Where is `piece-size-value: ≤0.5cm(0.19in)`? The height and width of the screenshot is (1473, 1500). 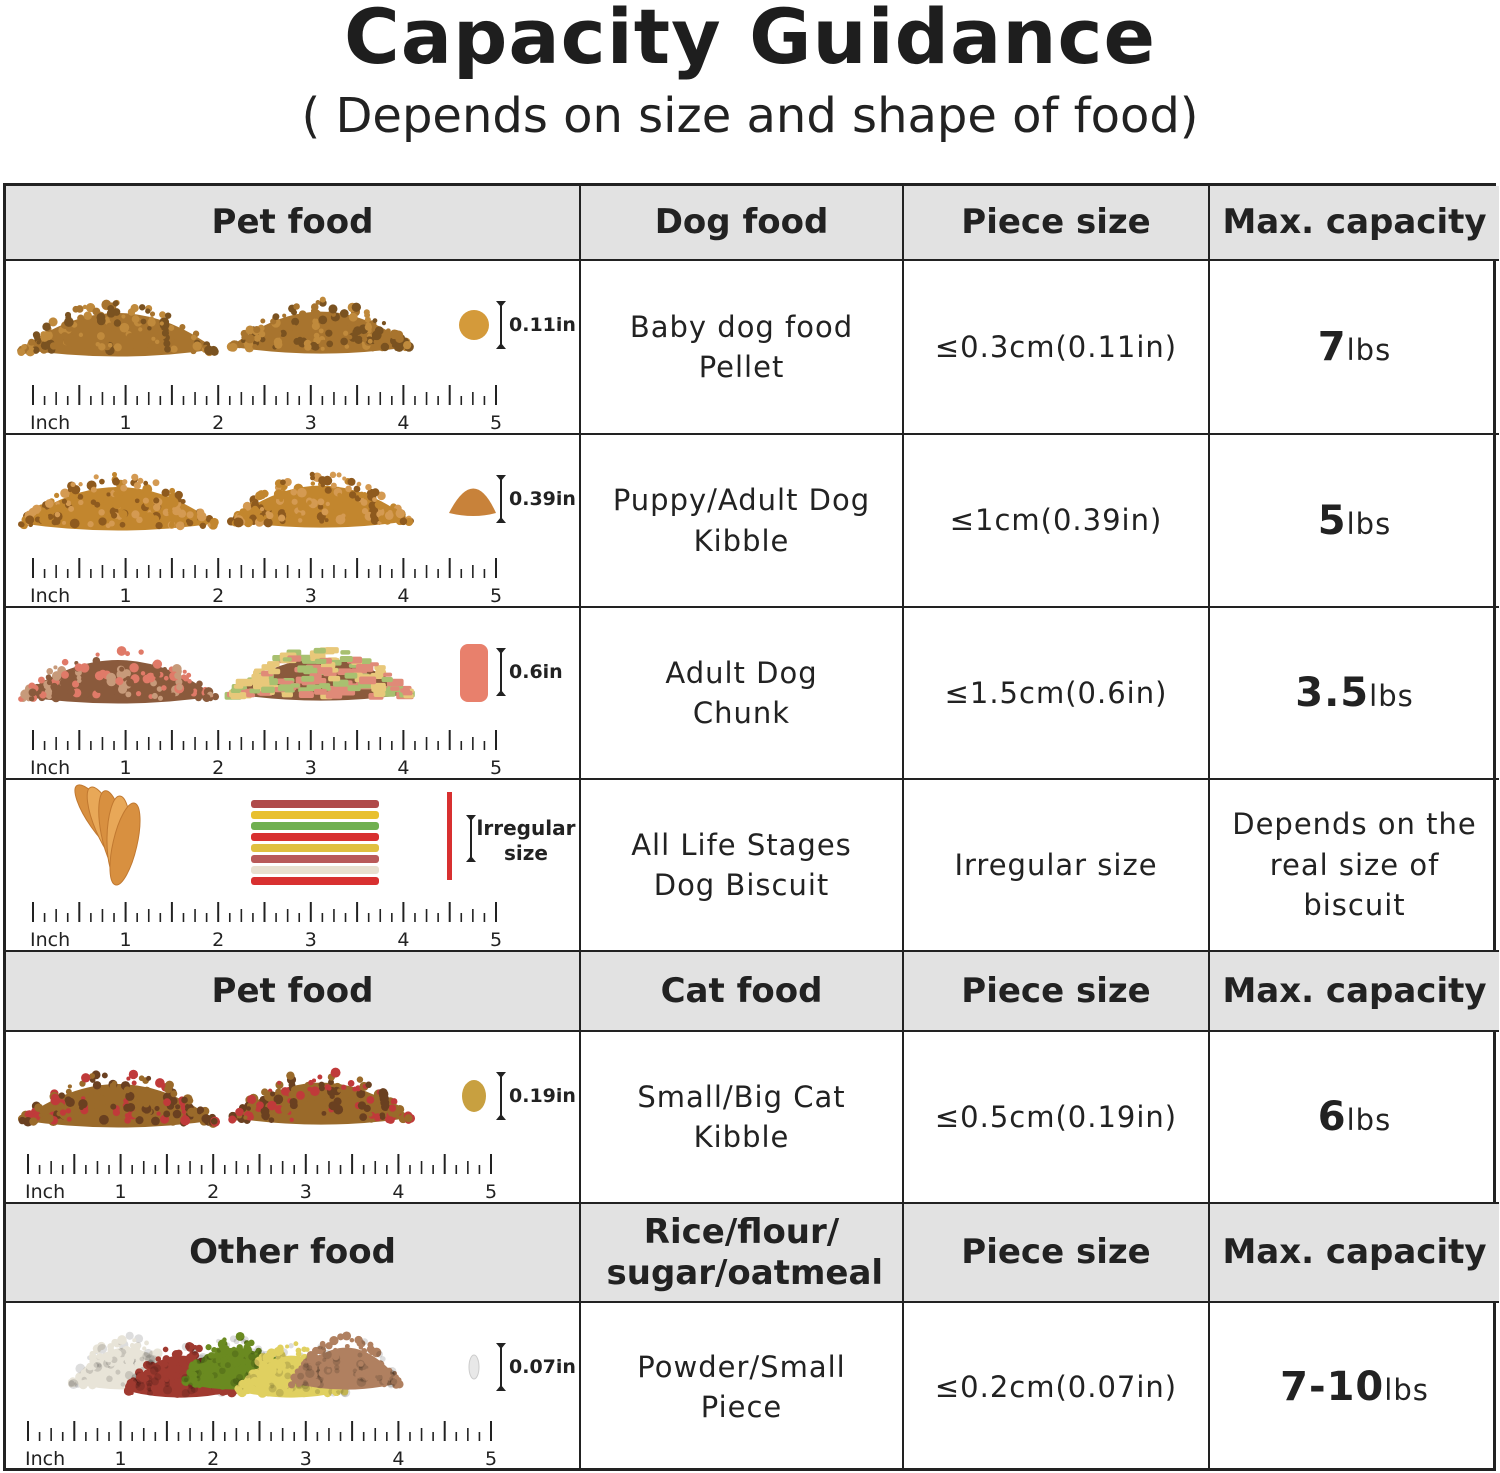 piece-size-value: ≤0.5cm(0.19in) is located at coordinates (1056, 1116).